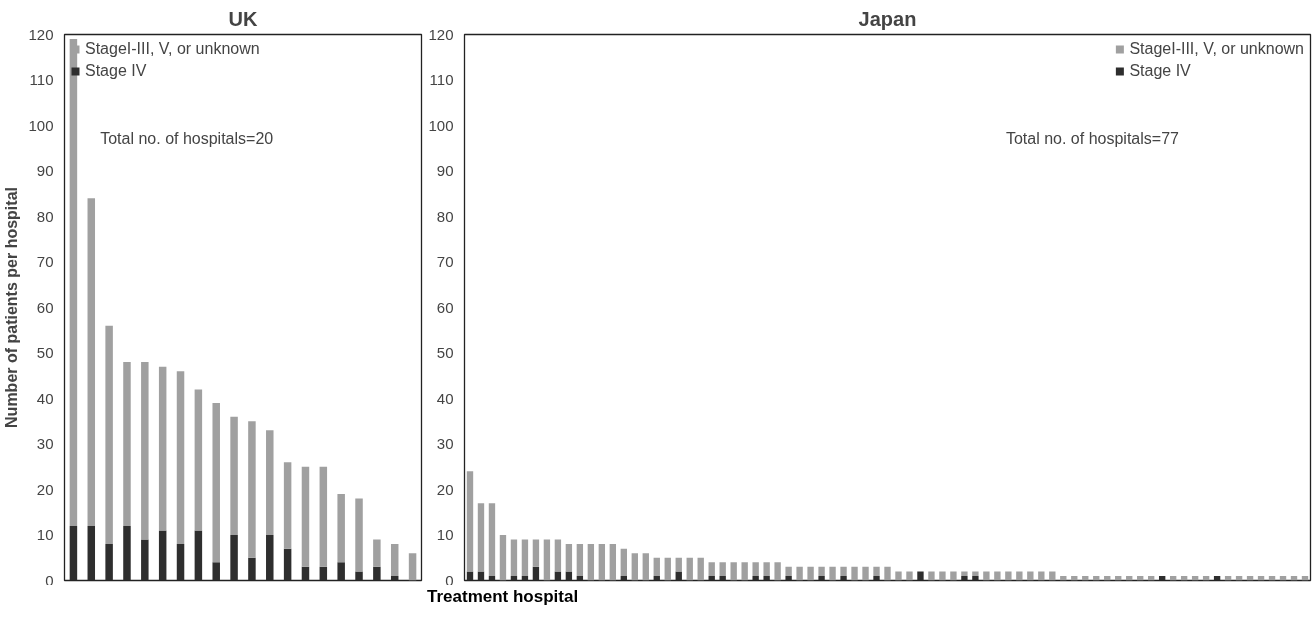 The width and height of the screenshot is (1314, 623). What do you see at coordinates (187, 138) in the screenshot?
I see `annotation: Total no. of hospitals=20` at bounding box center [187, 138].